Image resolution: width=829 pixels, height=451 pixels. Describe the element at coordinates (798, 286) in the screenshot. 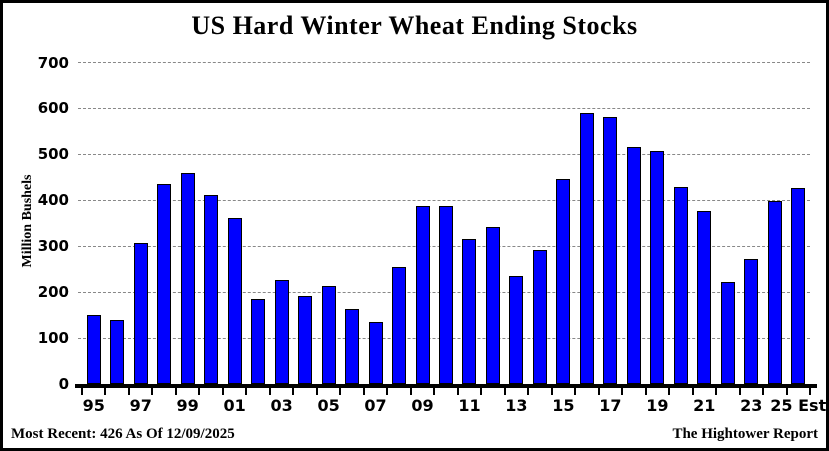

I see `bar-25-est` at that location.